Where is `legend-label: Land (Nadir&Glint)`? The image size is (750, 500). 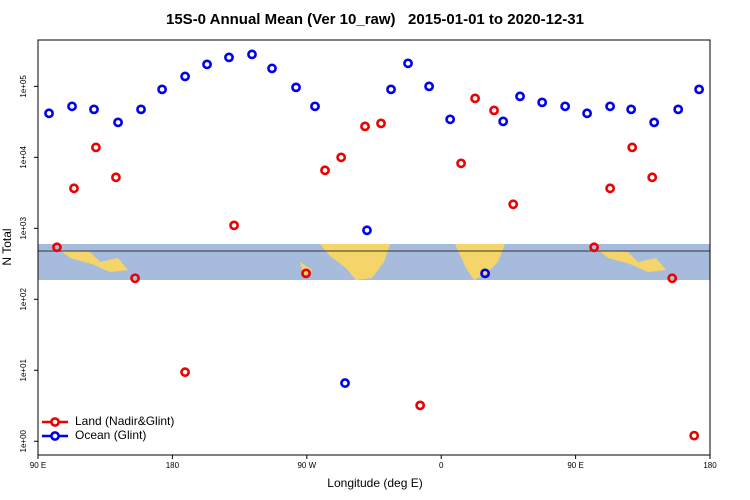
legend-label: Land (Nadir&Glint) is located at coordinates (124, 421).